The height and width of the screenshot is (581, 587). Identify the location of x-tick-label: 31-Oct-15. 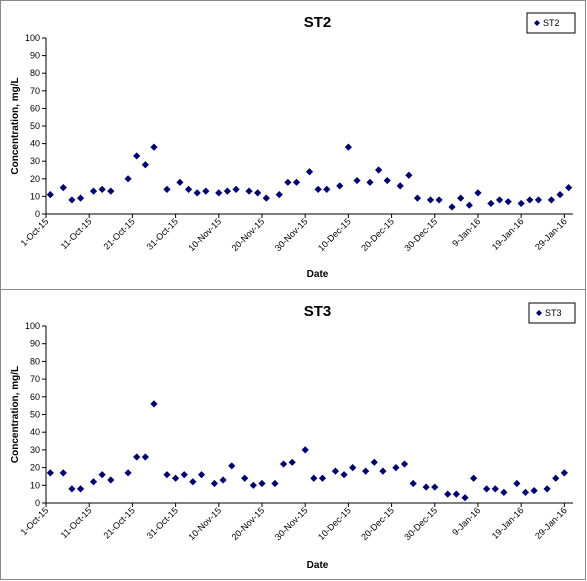
(162, 522).